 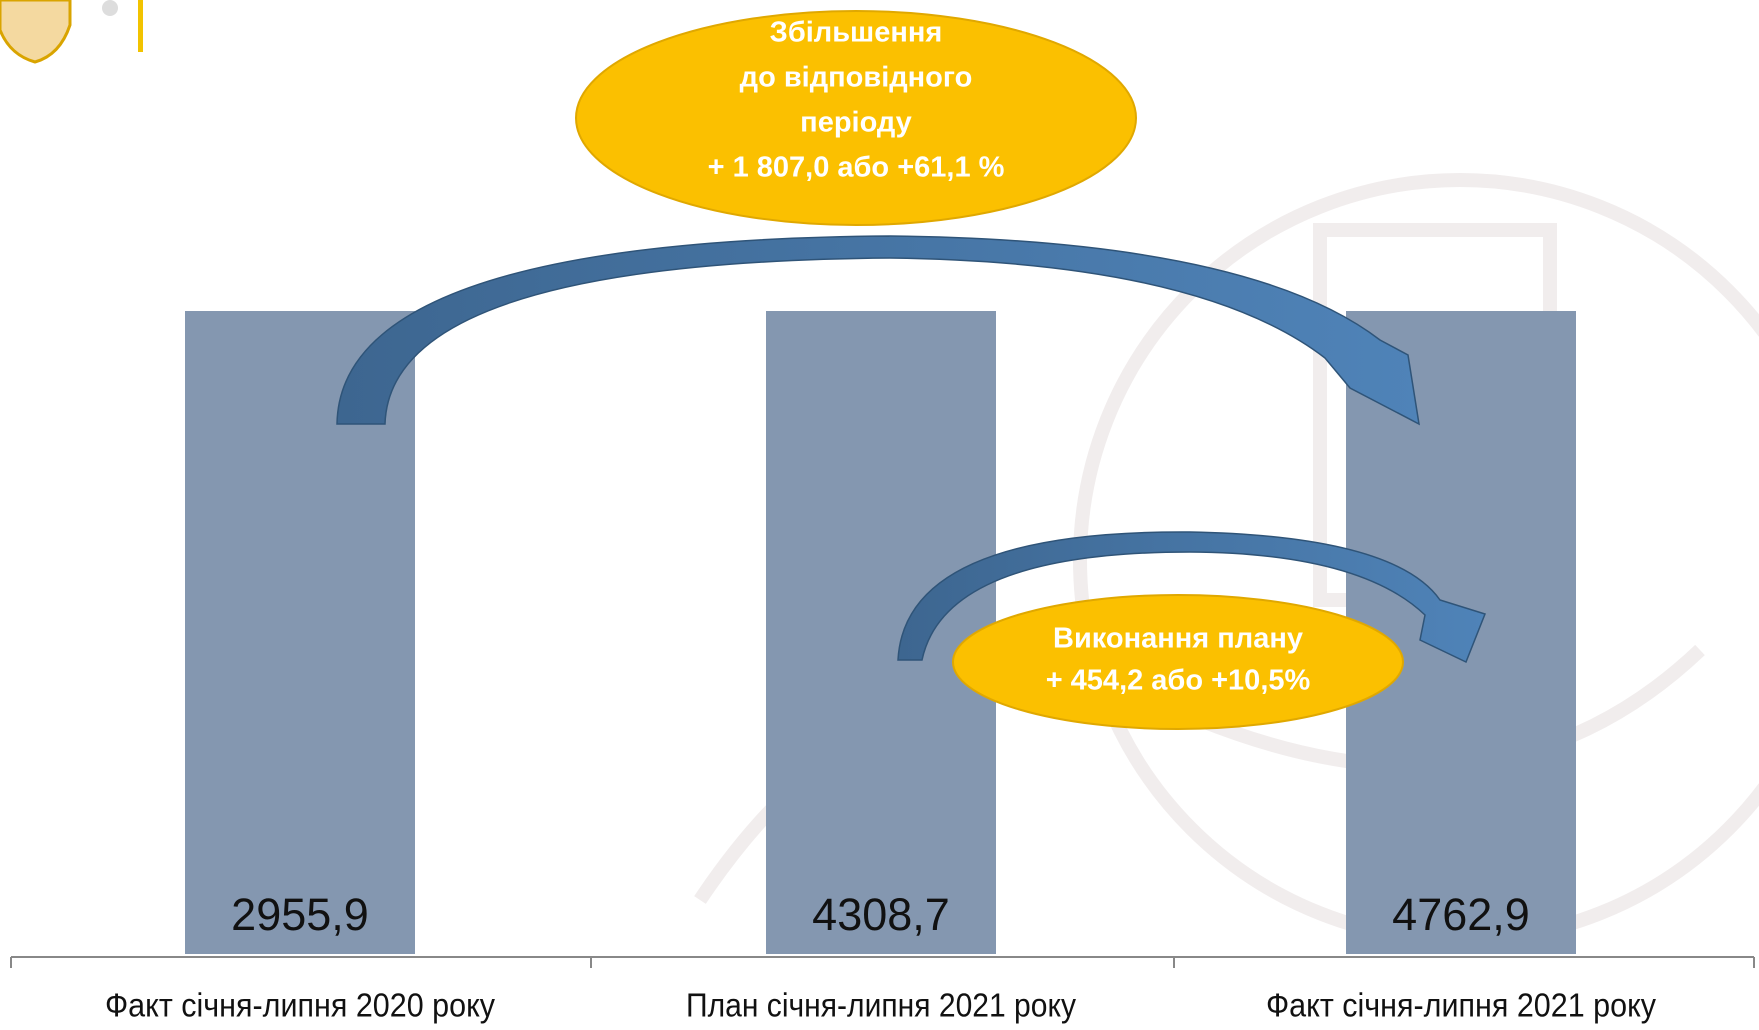 What do you see at coordinates (856, 168) in the screenshot?
I see `callout-text: + 1 807,0 або +61,1 %` at bounding box center [856, 168].